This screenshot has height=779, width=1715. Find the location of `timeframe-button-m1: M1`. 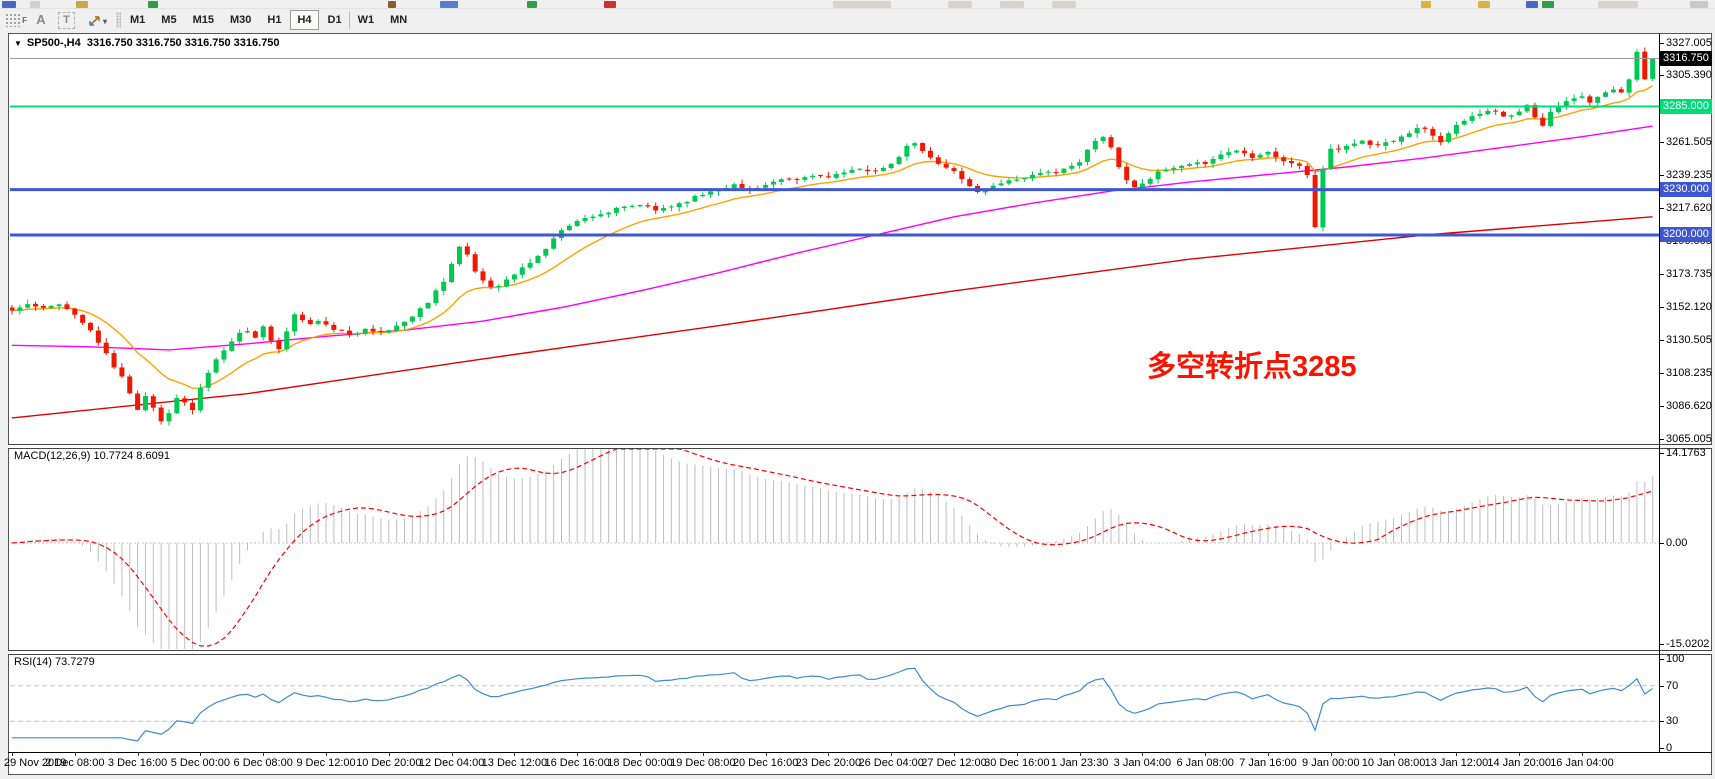

timeframe-button-m1: M1 is located at coordinates (138, 20).